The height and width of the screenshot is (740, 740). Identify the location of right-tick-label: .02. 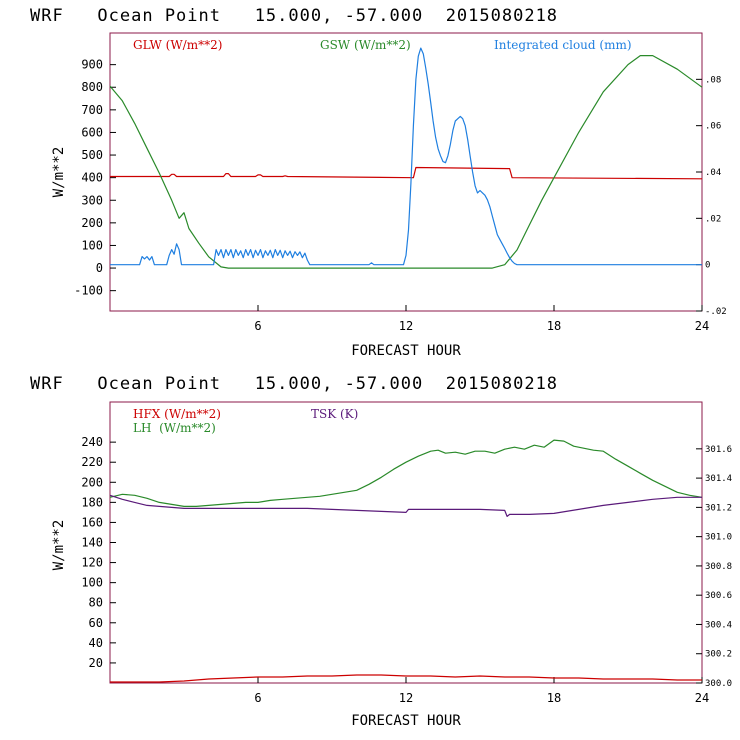
(713, 219).